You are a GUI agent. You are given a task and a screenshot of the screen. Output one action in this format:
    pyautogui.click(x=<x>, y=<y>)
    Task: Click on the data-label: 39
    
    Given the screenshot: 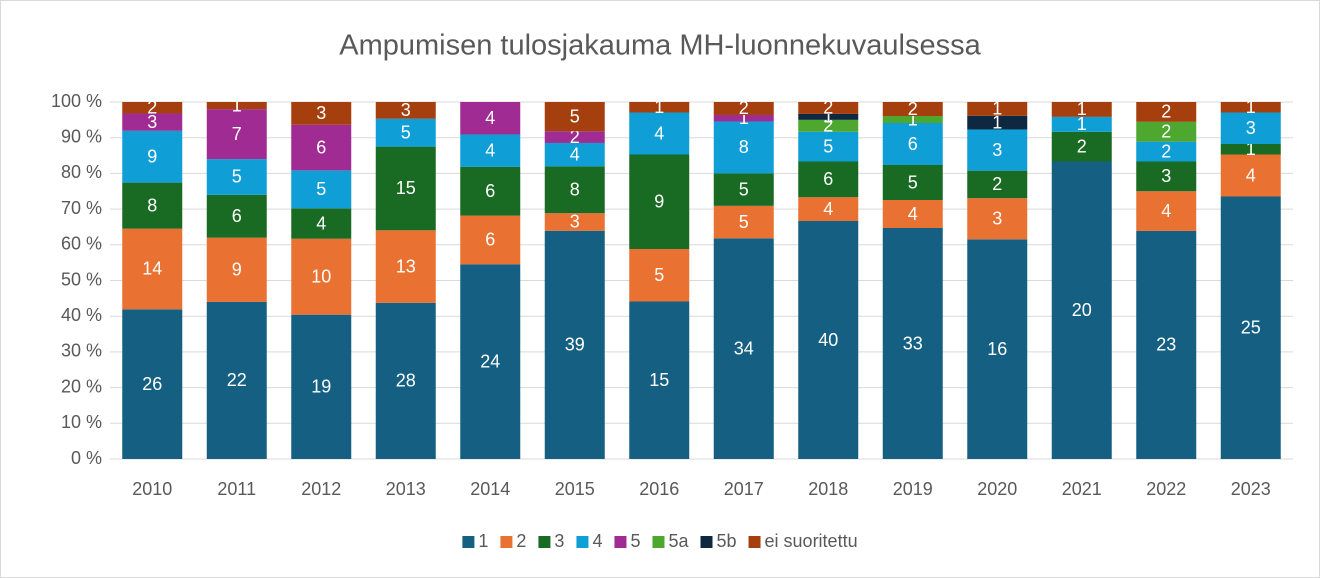 What is the action you would take?
    pyautogui.click(x=575, y=345)
    